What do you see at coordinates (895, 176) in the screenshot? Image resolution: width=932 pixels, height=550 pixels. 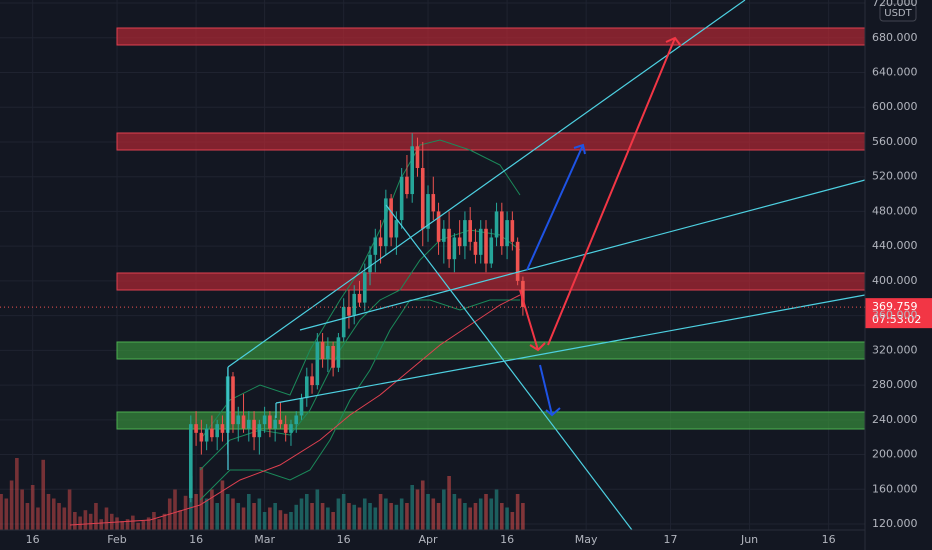 I see `y-tick-label: 520.000` at bounding box center [895, 176].